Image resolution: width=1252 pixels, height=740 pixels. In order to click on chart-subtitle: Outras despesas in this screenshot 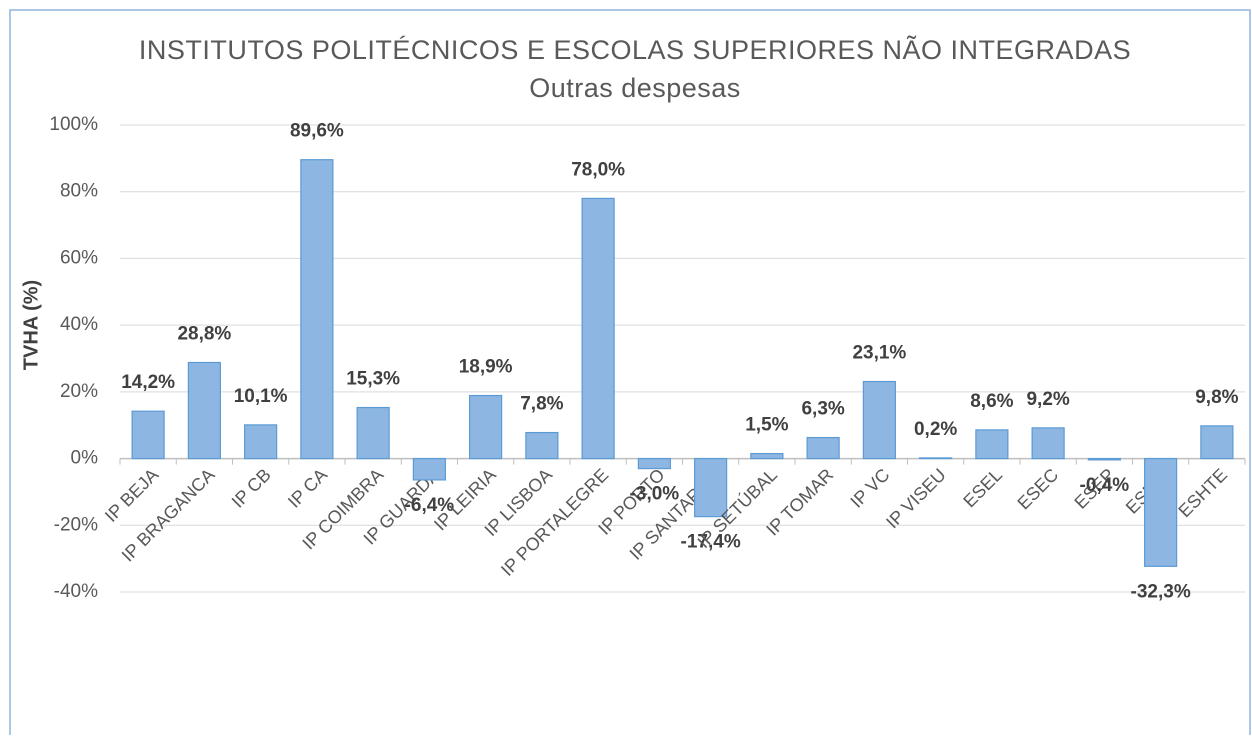, I will do `click(635, 88)`.